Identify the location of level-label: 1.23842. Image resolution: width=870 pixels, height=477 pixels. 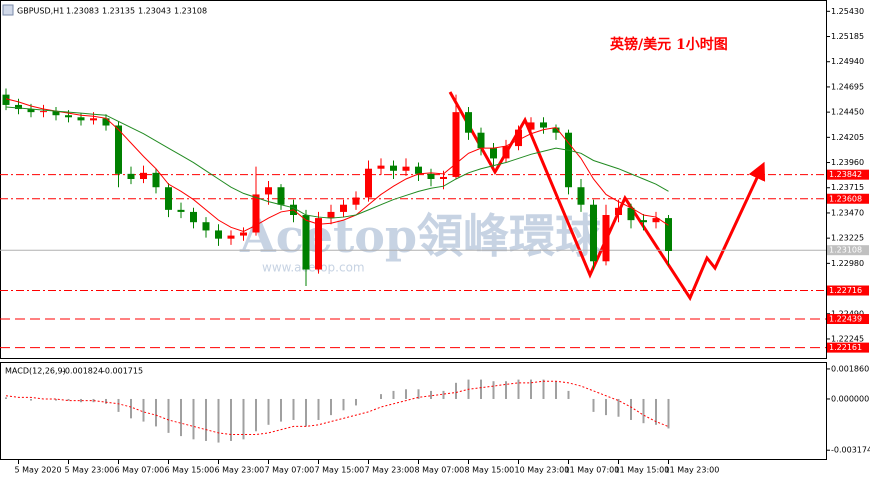
(845, 174).